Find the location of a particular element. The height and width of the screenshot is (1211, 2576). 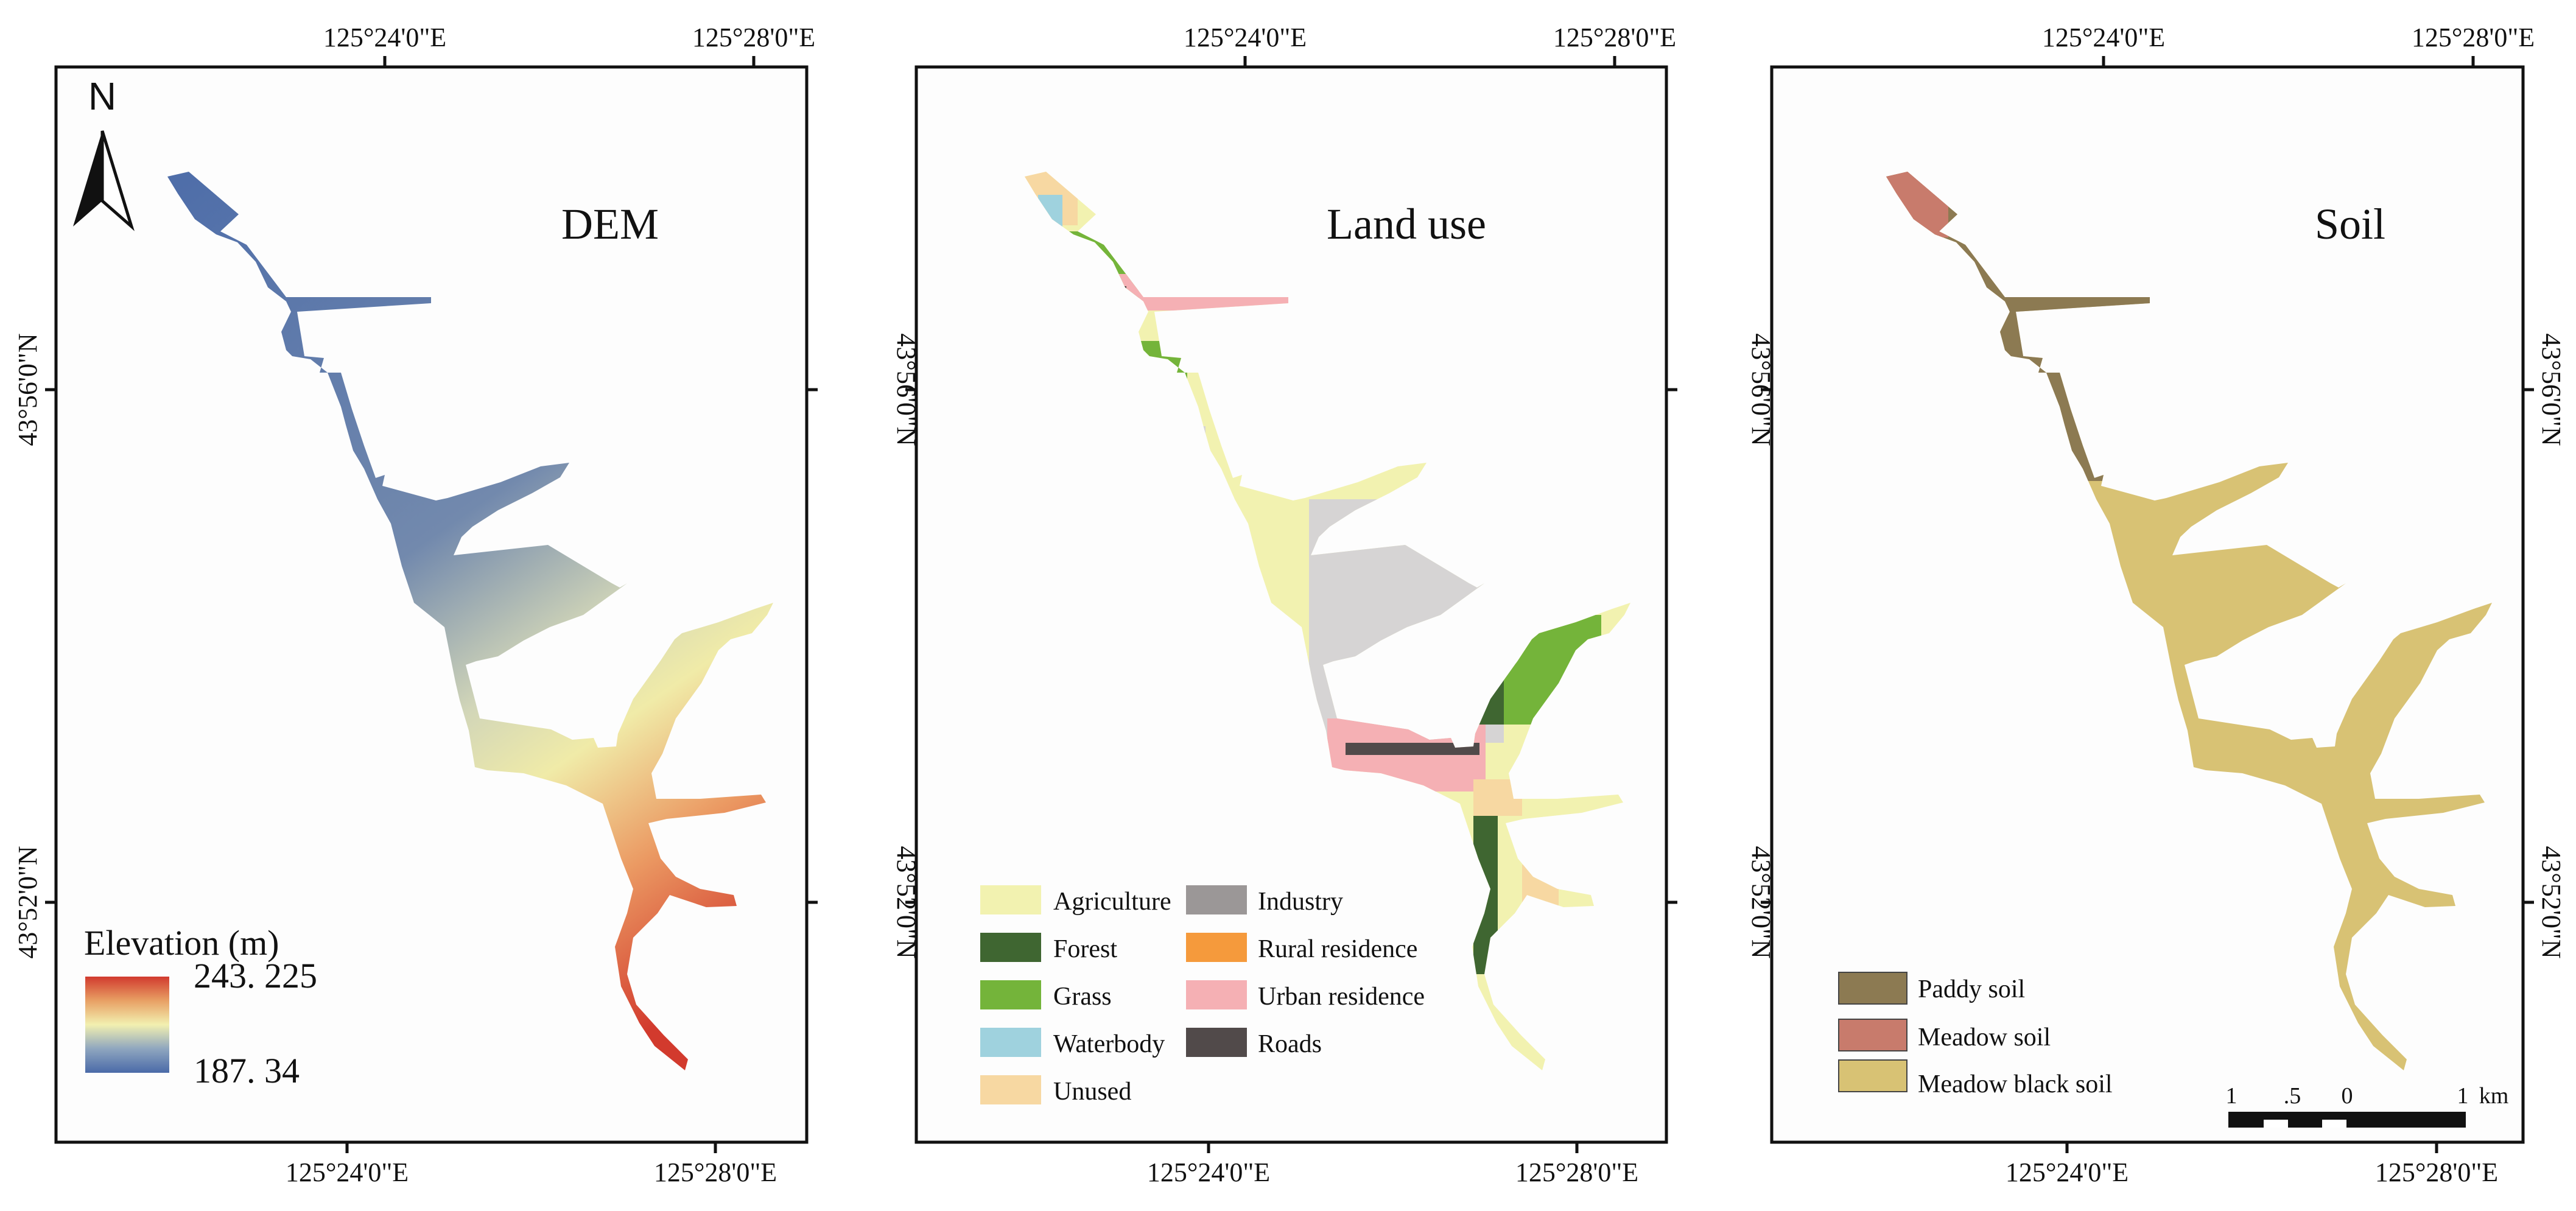

panel-landuse-left-label-1: 43°56'0"N is located at coordinates (906, 389).